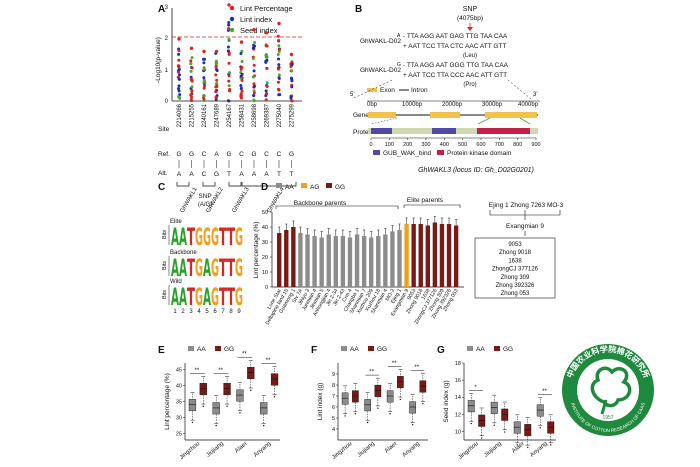 The height and width of the screenshot is (467, 700). I want to click on y-tick: 40, so click(179, 386).